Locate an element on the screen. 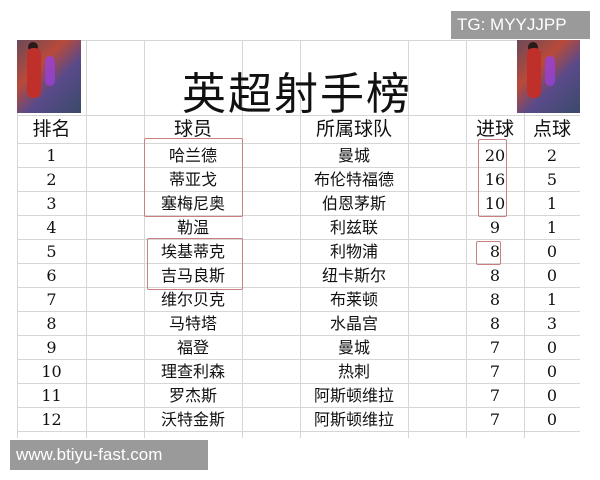  player-illustration-left is located at coordinates (49, 76).